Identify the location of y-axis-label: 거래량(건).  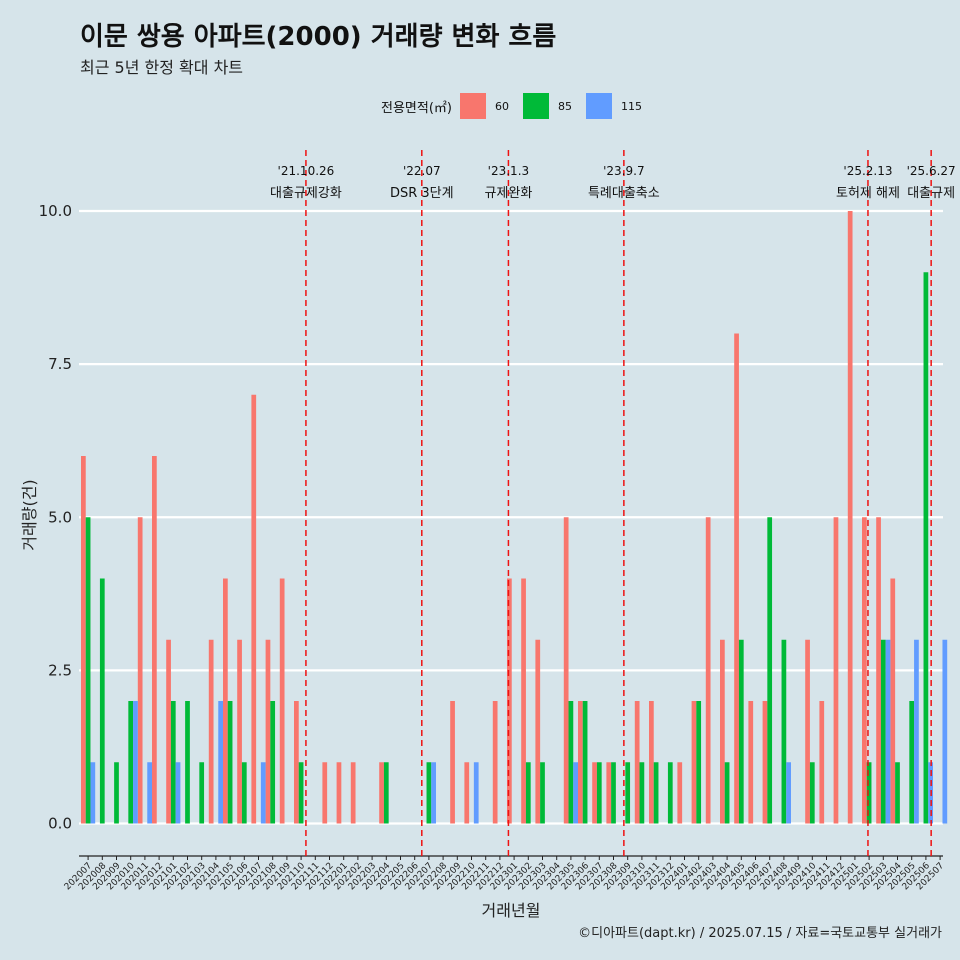
(29, 515).